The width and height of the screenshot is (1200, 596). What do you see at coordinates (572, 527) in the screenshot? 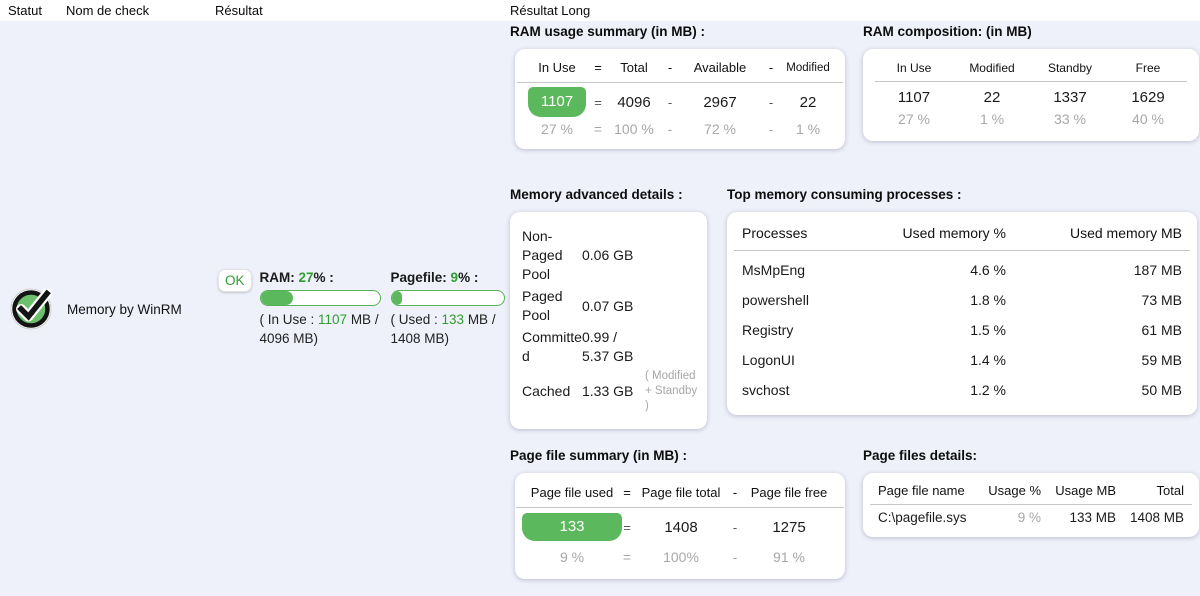
I see `pagefile-used-highlight: 133` at bounding box center [572, 527].